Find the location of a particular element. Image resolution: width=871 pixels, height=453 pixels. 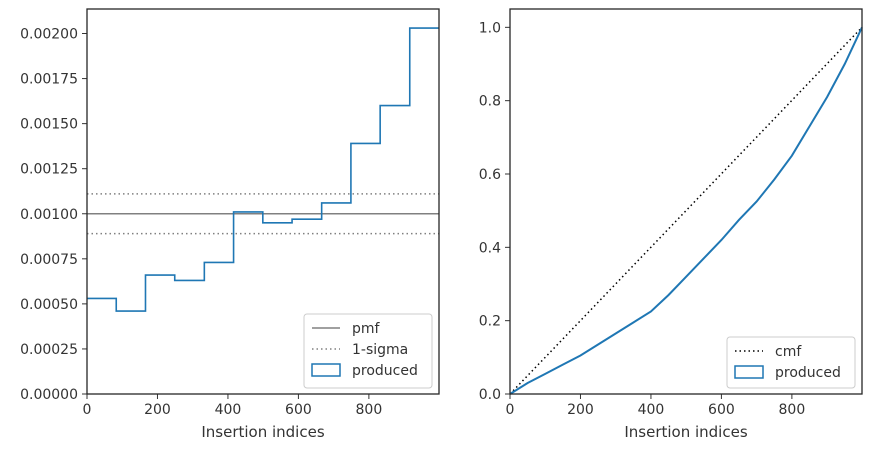

legend: cmf produced is located at coordinates (791, 362).